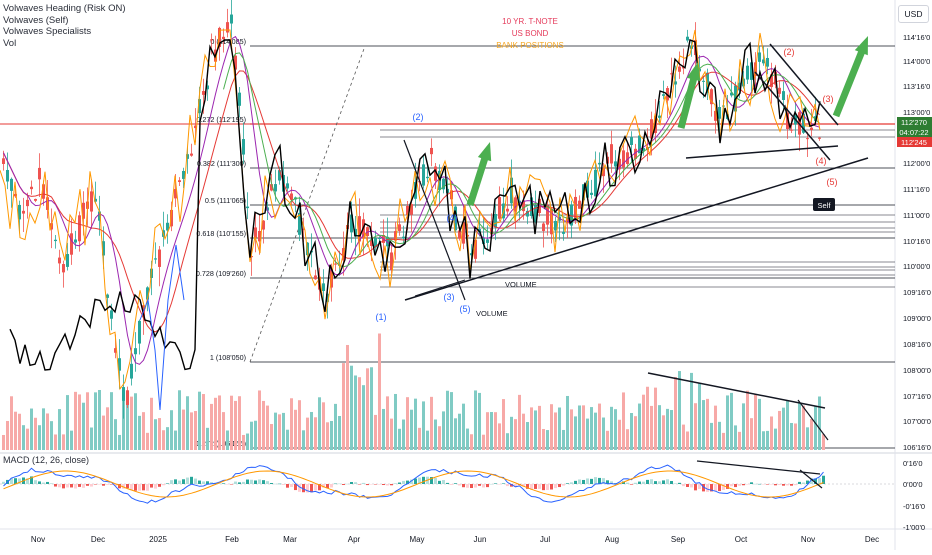 The image size is (932, 555). What do you see at coordinates (46, 460) in the screenshot?
I see `macd-legend: MACD (12, 26, close)` at bounding box center [46, 460].